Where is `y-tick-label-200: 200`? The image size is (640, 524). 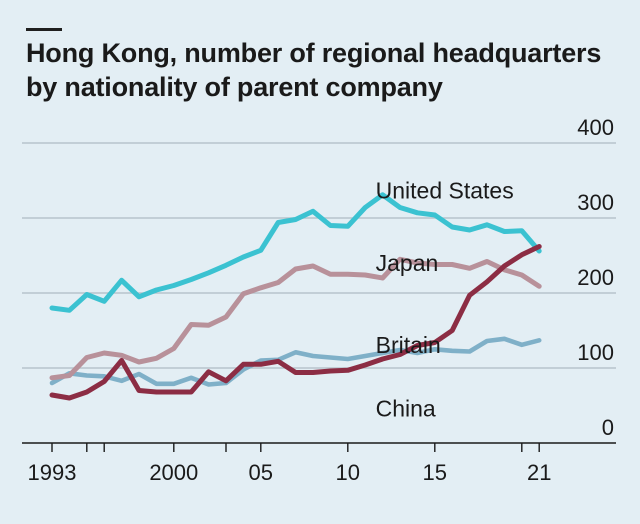
y-tick-label-200: 200 is located at coordinates (595, 277).